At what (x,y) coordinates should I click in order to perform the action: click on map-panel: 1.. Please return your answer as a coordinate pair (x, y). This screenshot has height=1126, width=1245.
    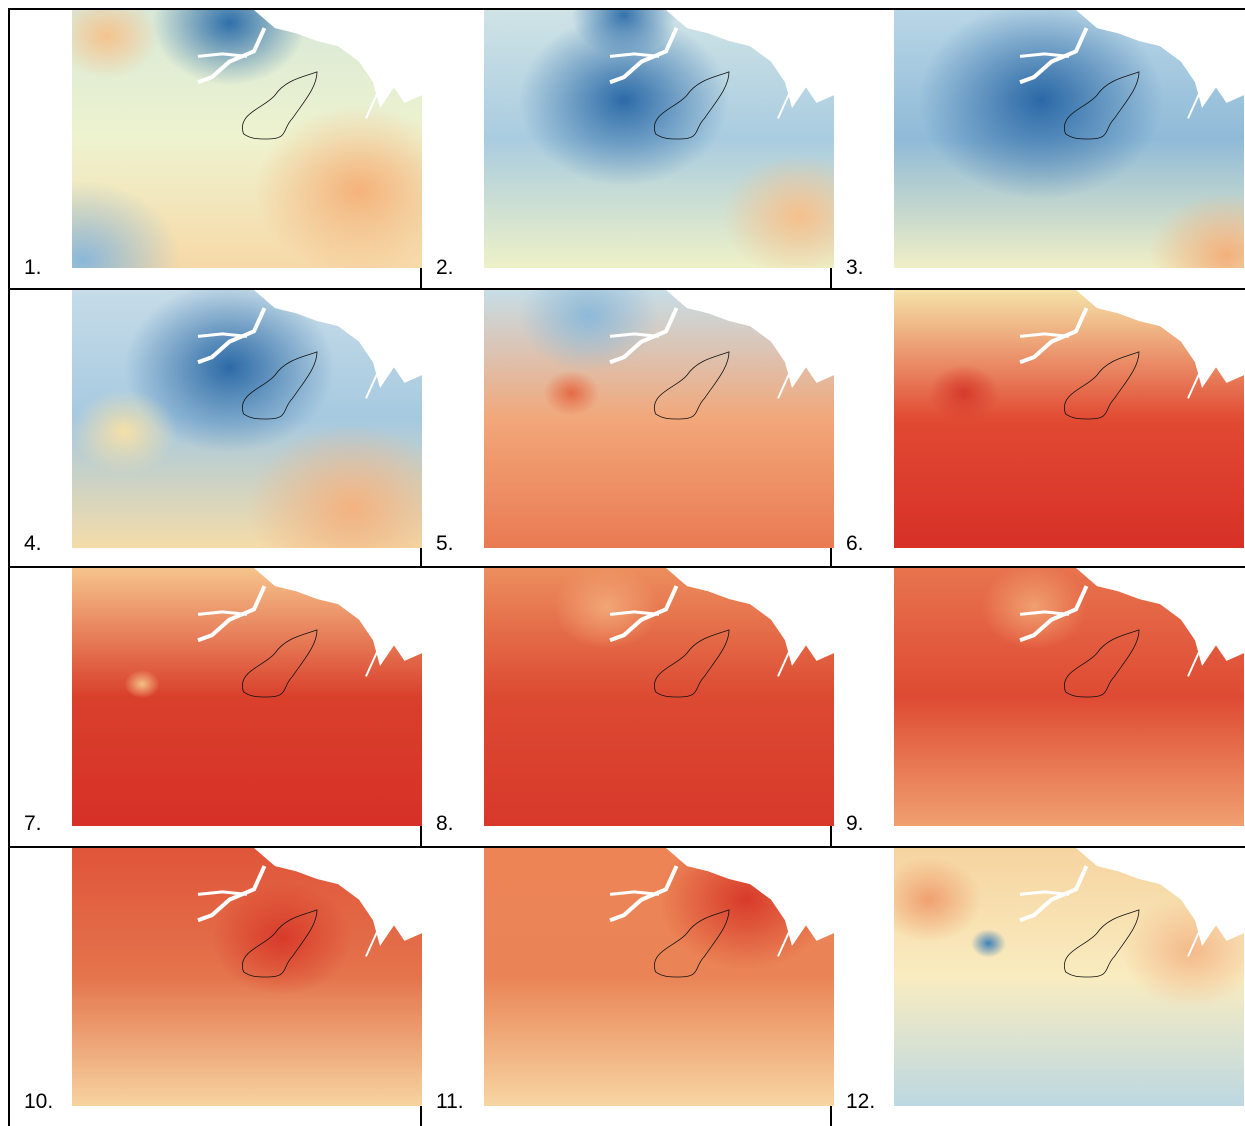
    Looking at the image, I should click on (215, 149).